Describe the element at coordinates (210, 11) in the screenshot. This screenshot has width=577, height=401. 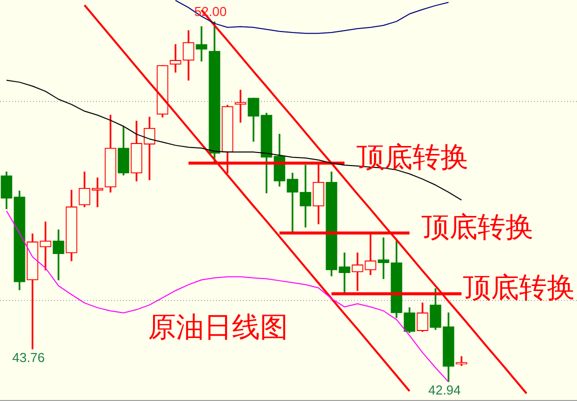
I see `annotation: 52.00` at that location.